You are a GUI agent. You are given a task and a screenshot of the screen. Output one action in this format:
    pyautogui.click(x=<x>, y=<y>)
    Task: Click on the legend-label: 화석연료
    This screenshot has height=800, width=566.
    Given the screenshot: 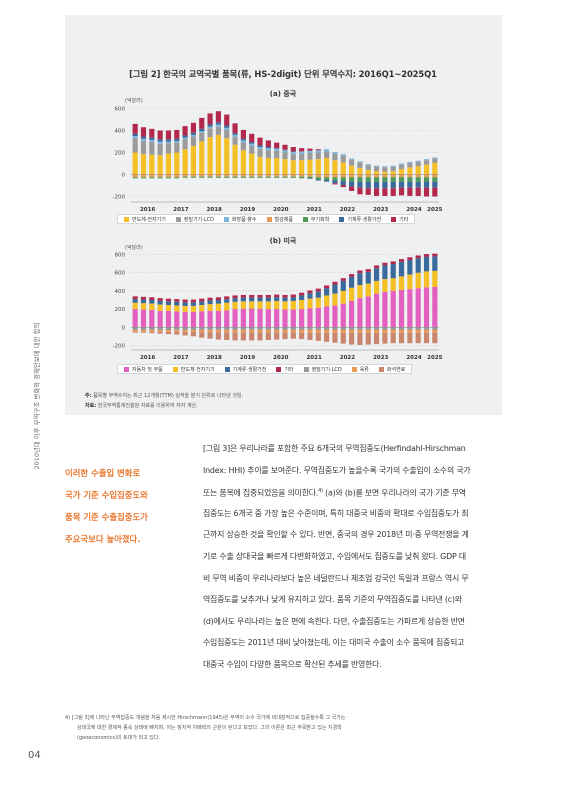 What is the action you would take?
    pyautogui.click(x=396, y=369)
    